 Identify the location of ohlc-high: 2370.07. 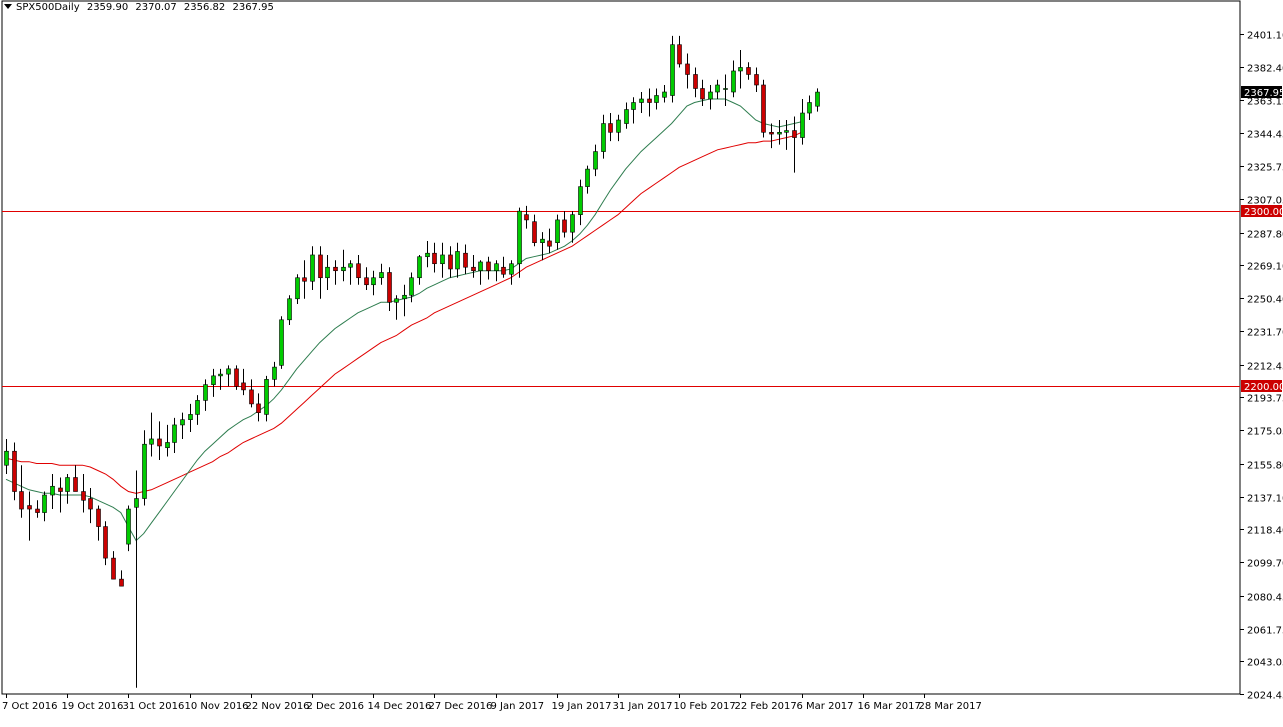
(156, 7).